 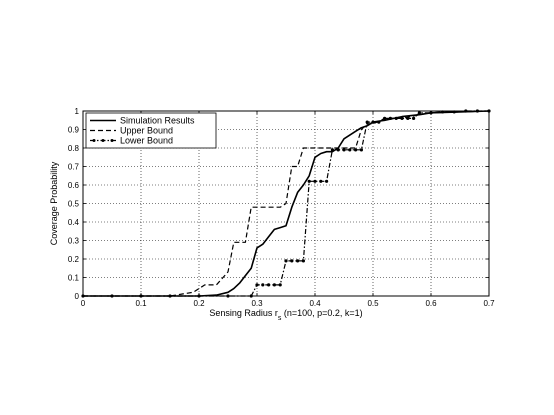 What do you see at coordinates (74, 167) in the screenshot?
I see `y-tick-label: 0.7` at bounding box center [74, 167].